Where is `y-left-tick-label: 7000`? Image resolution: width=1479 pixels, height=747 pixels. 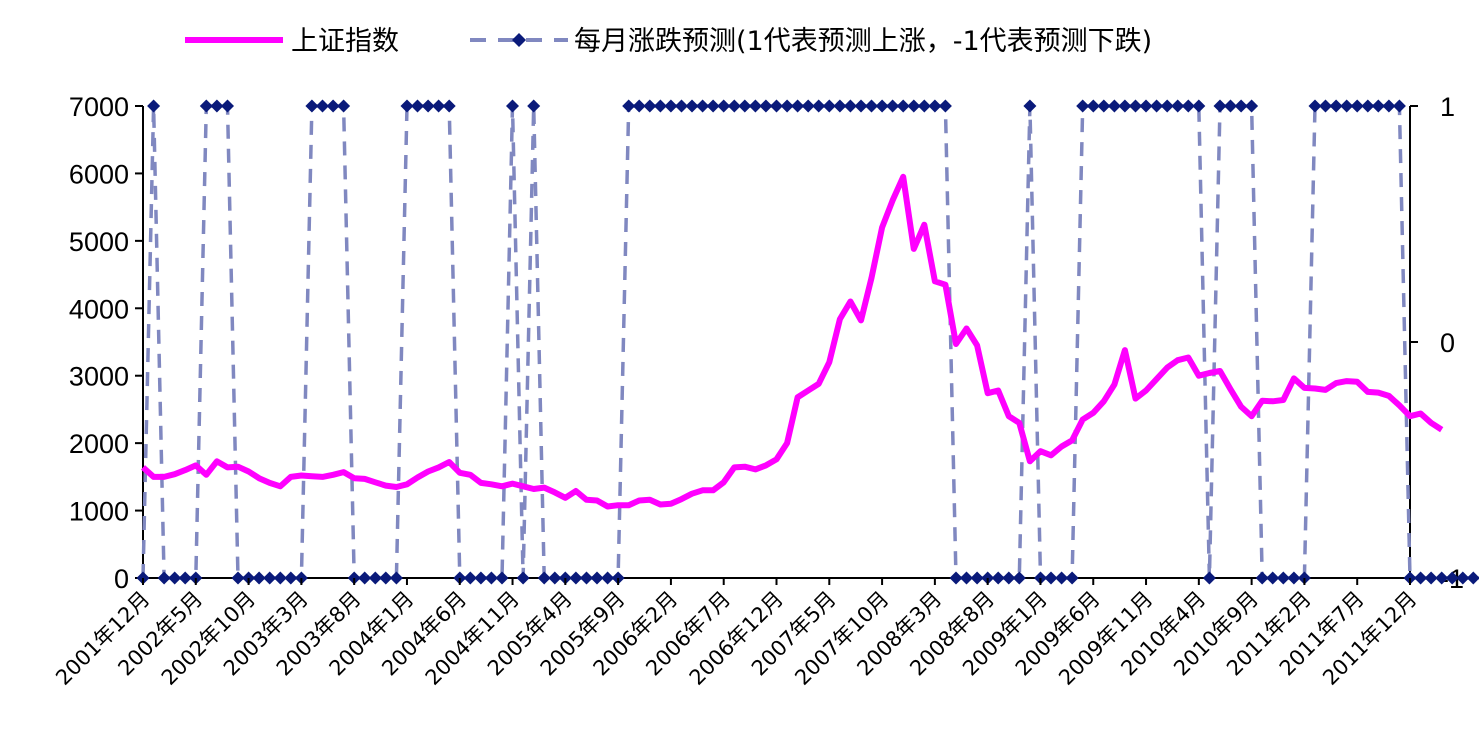
y-left-tick-label: 7000 is located at coordinates (99, 107).